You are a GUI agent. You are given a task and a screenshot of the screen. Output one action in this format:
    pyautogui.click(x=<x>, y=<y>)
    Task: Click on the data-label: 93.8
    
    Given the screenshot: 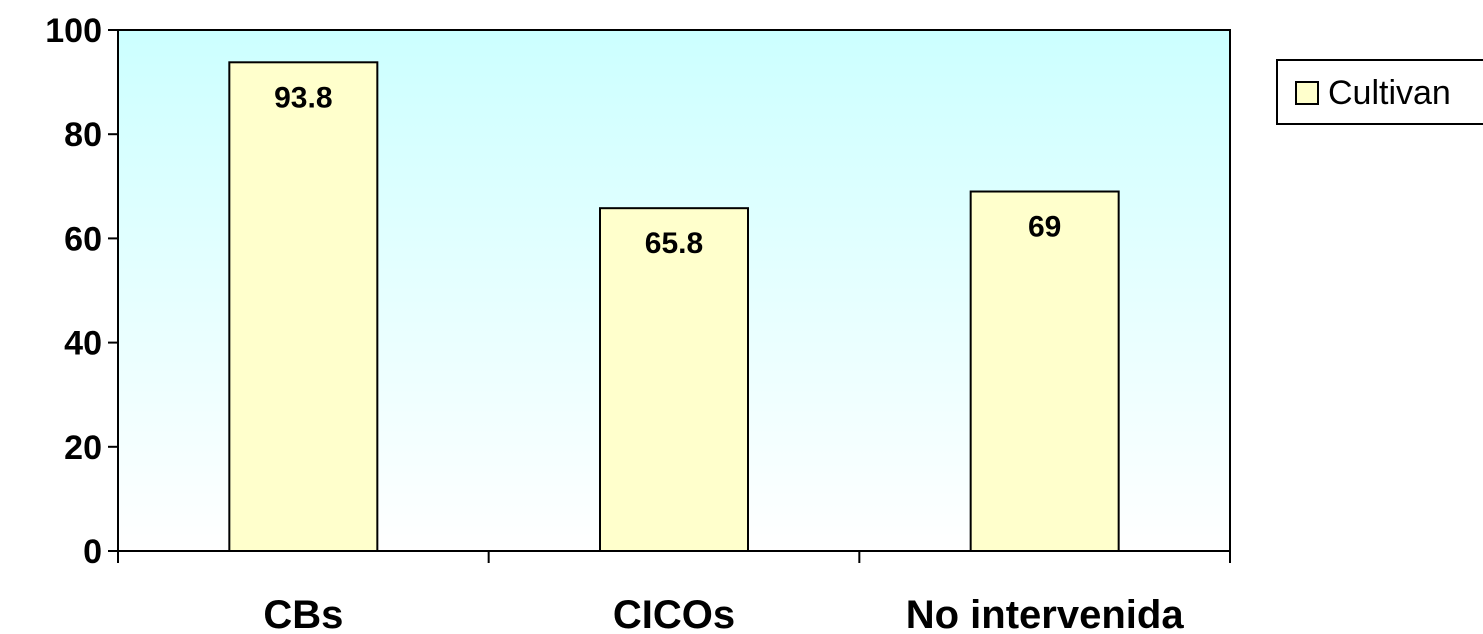 What is the action you would take?
    pyautogui.click(x=303, y=97)
    